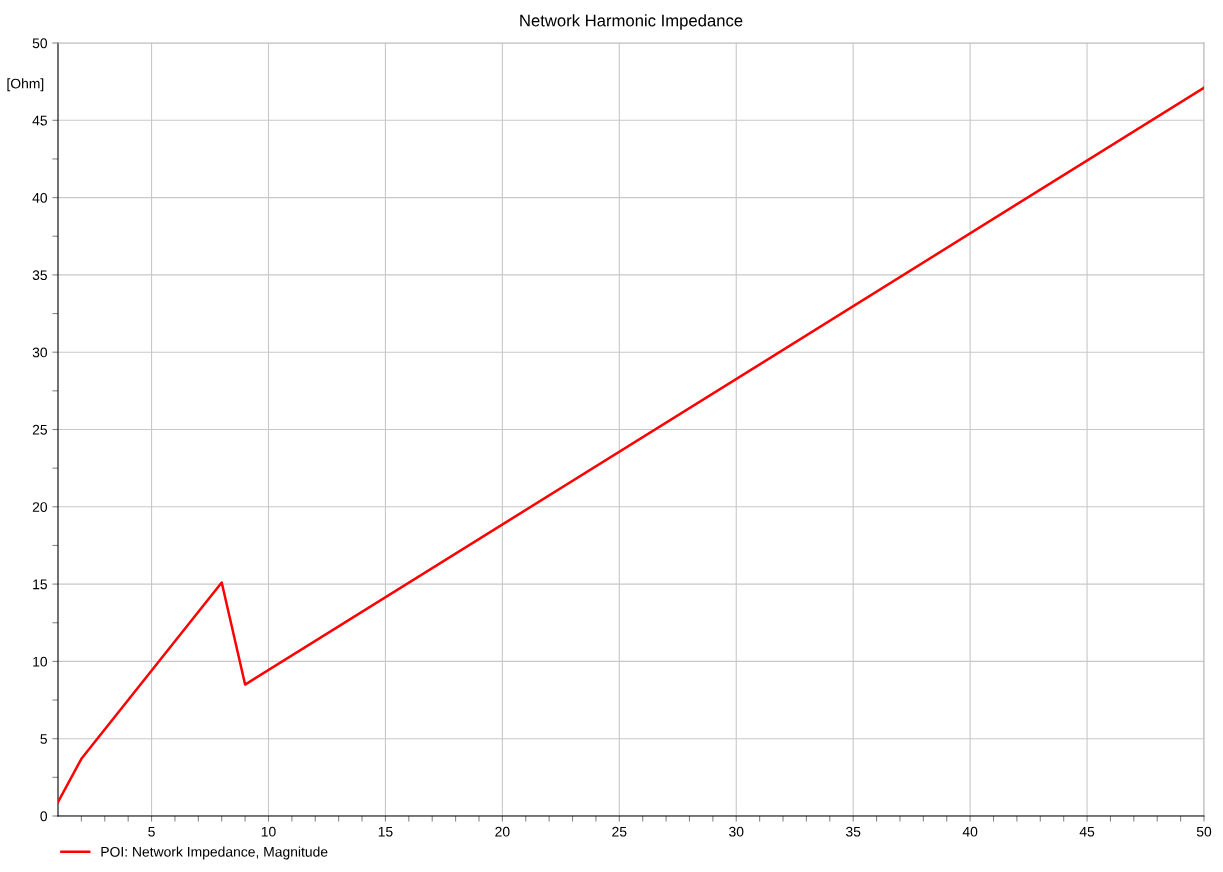 The image size is (1223, 872). I want to click on y-tick-label: 0, so click(44, 816).